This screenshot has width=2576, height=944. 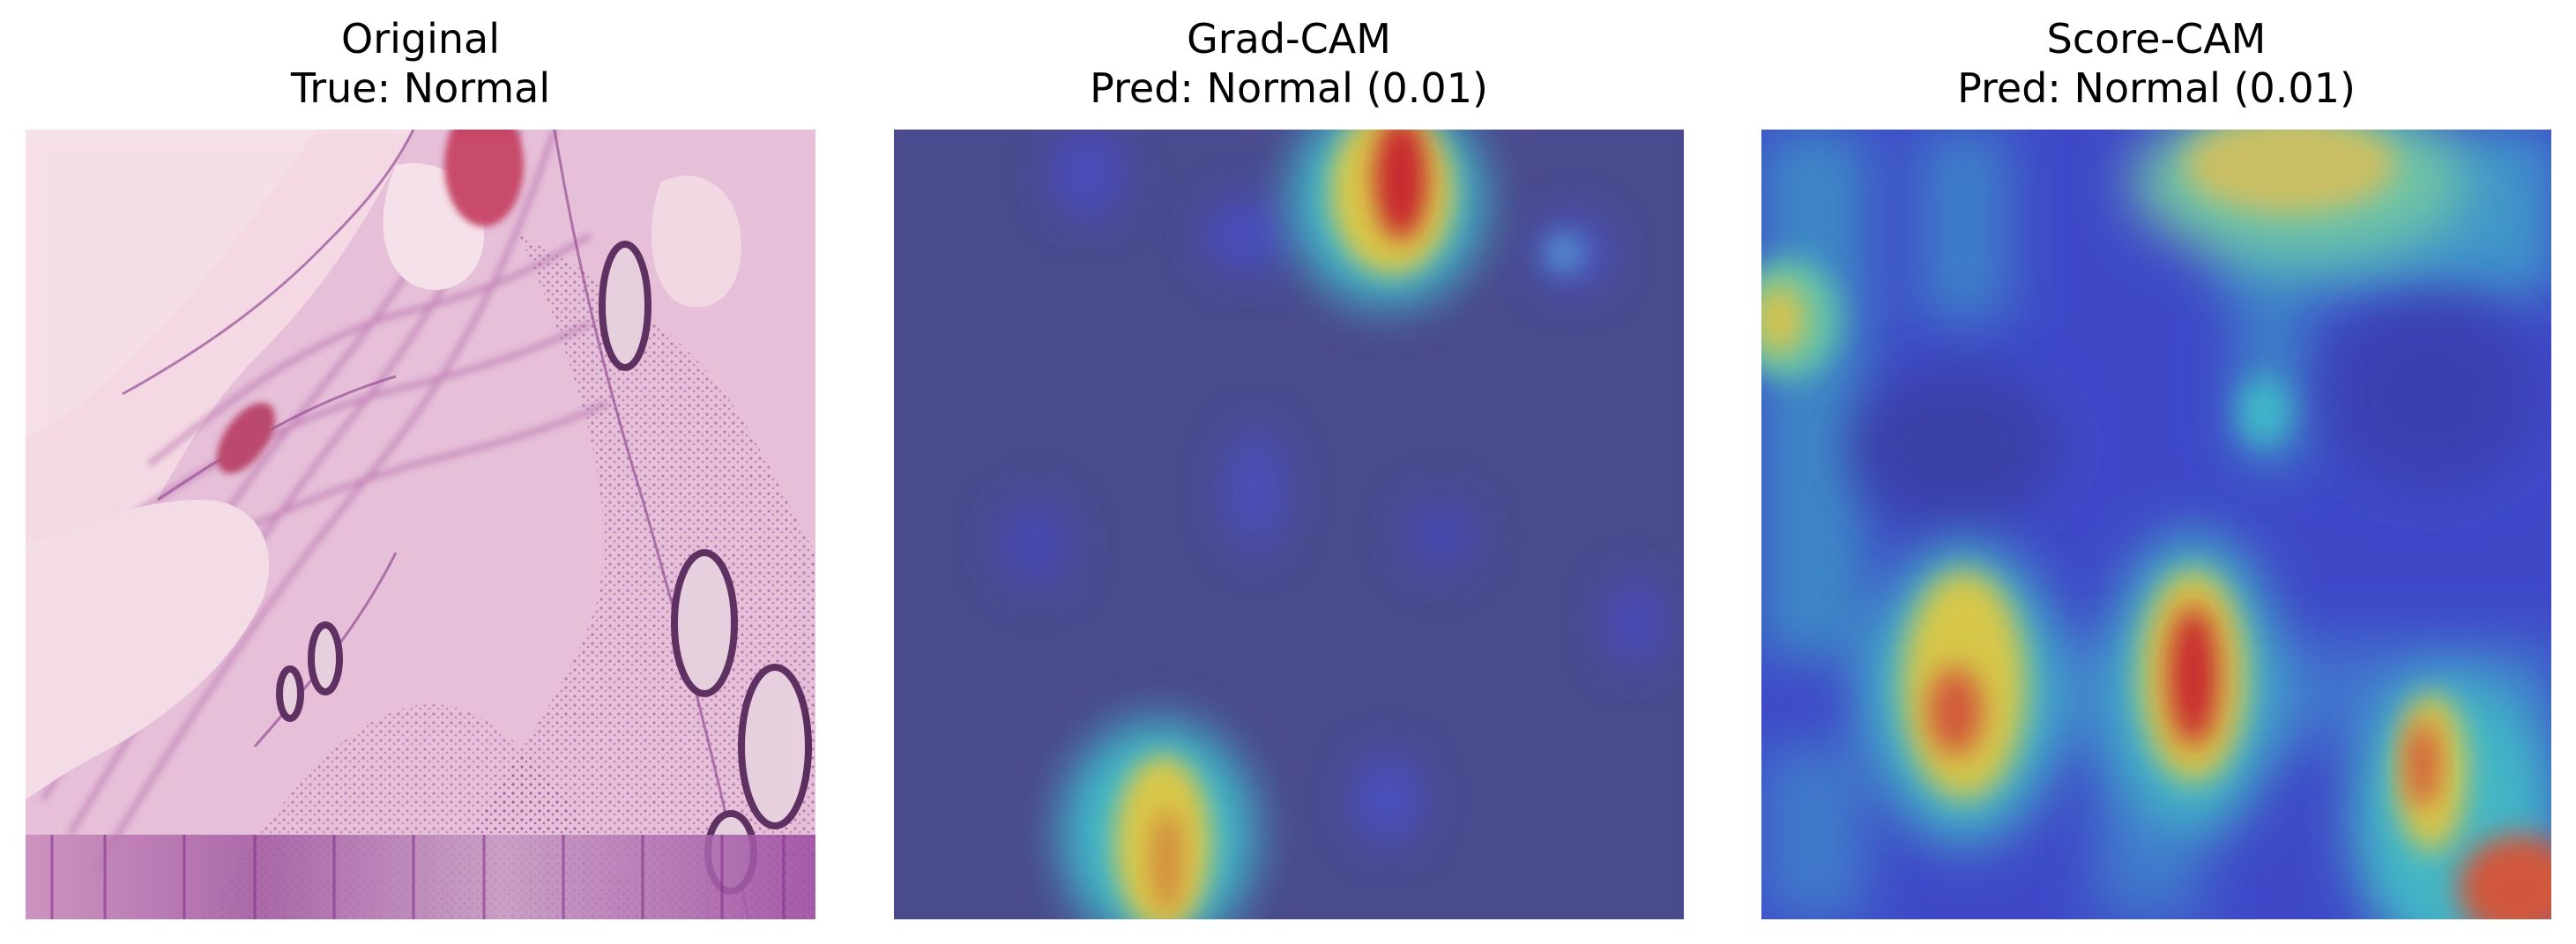 What do you see at coordinates (421, 88) in the screenshot?
I see `original-true-label: True: Normal` at bounding box center [421, 88].